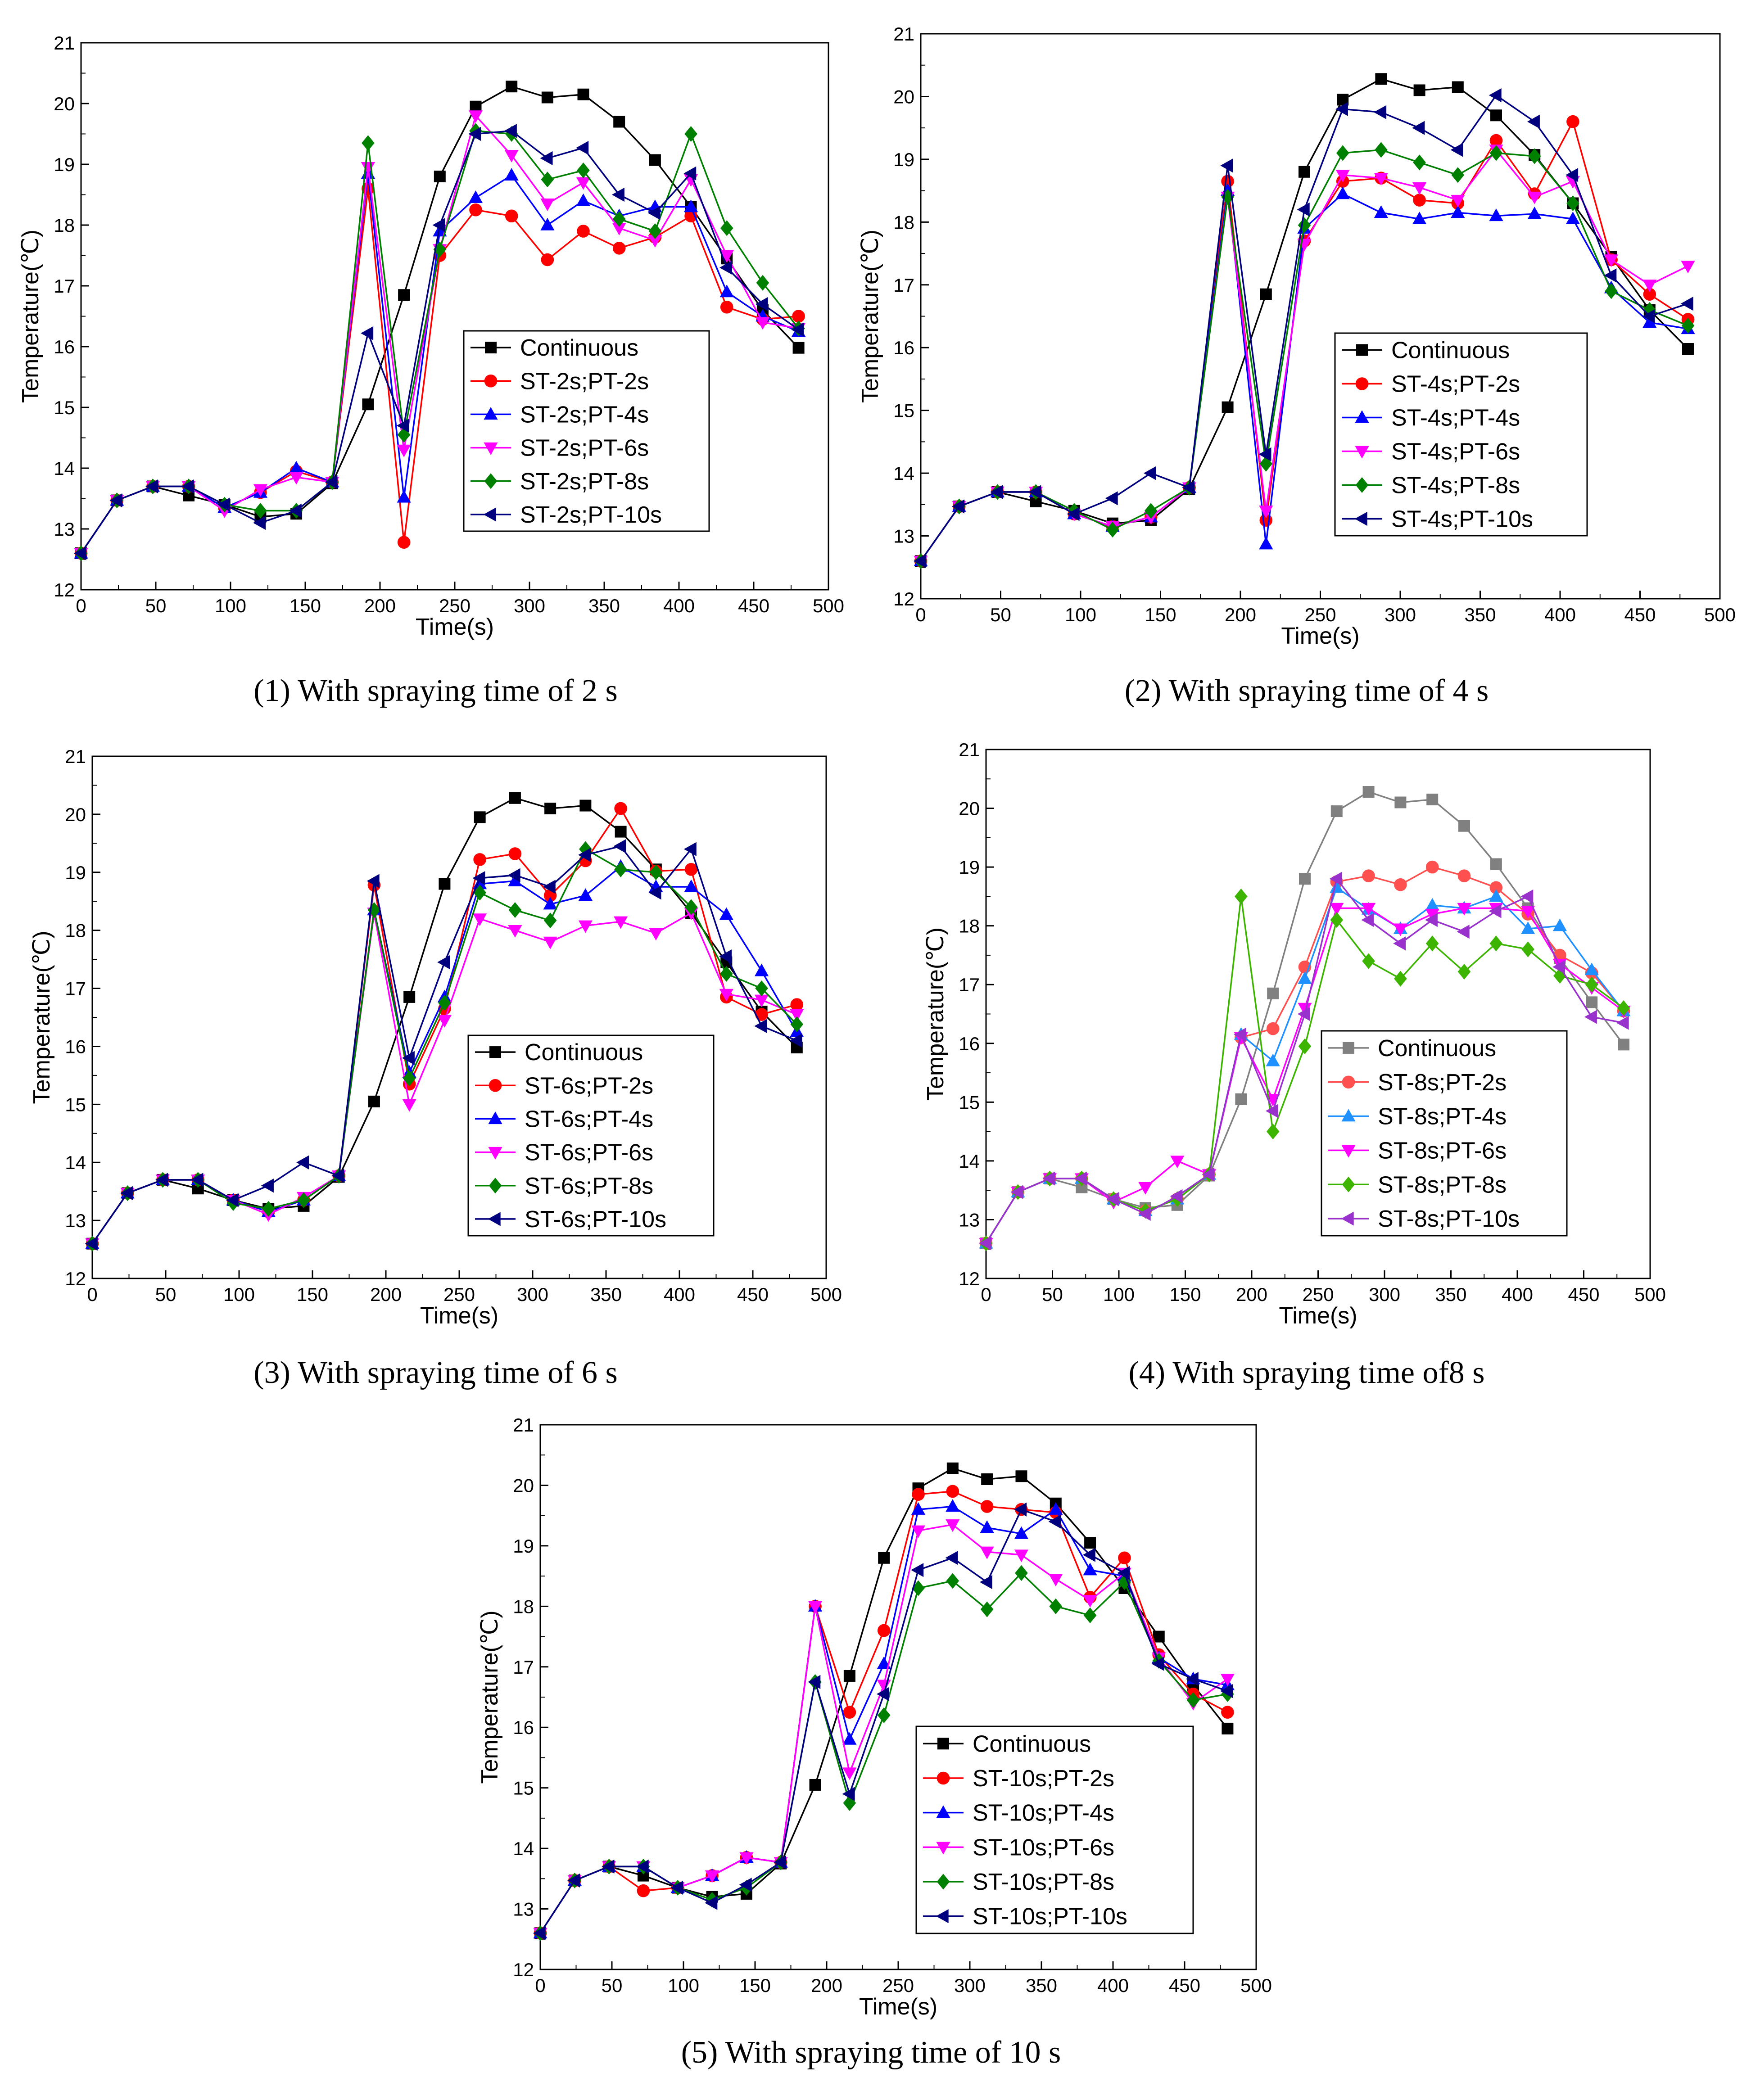 This screenshot has height=2100, width=1742. What do you see at coordinates (829, 605) in the screenshot?
I see `x-tick-label-1: 500` at bounding box center [829, 605].